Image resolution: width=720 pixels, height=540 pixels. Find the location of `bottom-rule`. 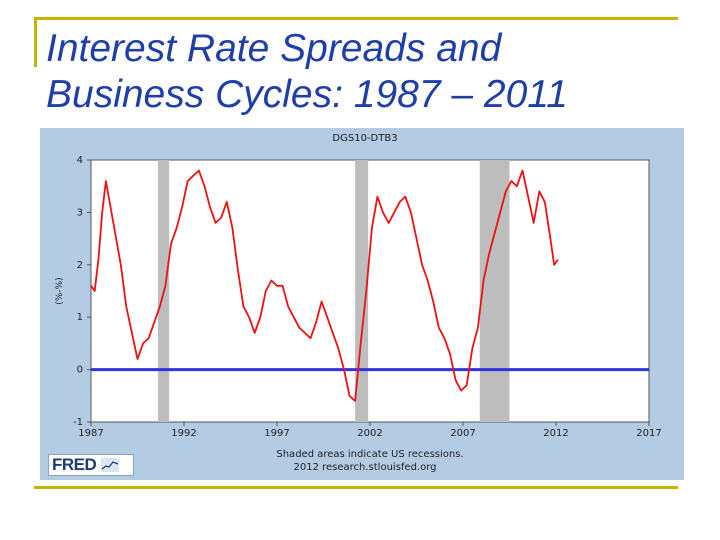

bottom-rule is located at coordinates (356, 487).